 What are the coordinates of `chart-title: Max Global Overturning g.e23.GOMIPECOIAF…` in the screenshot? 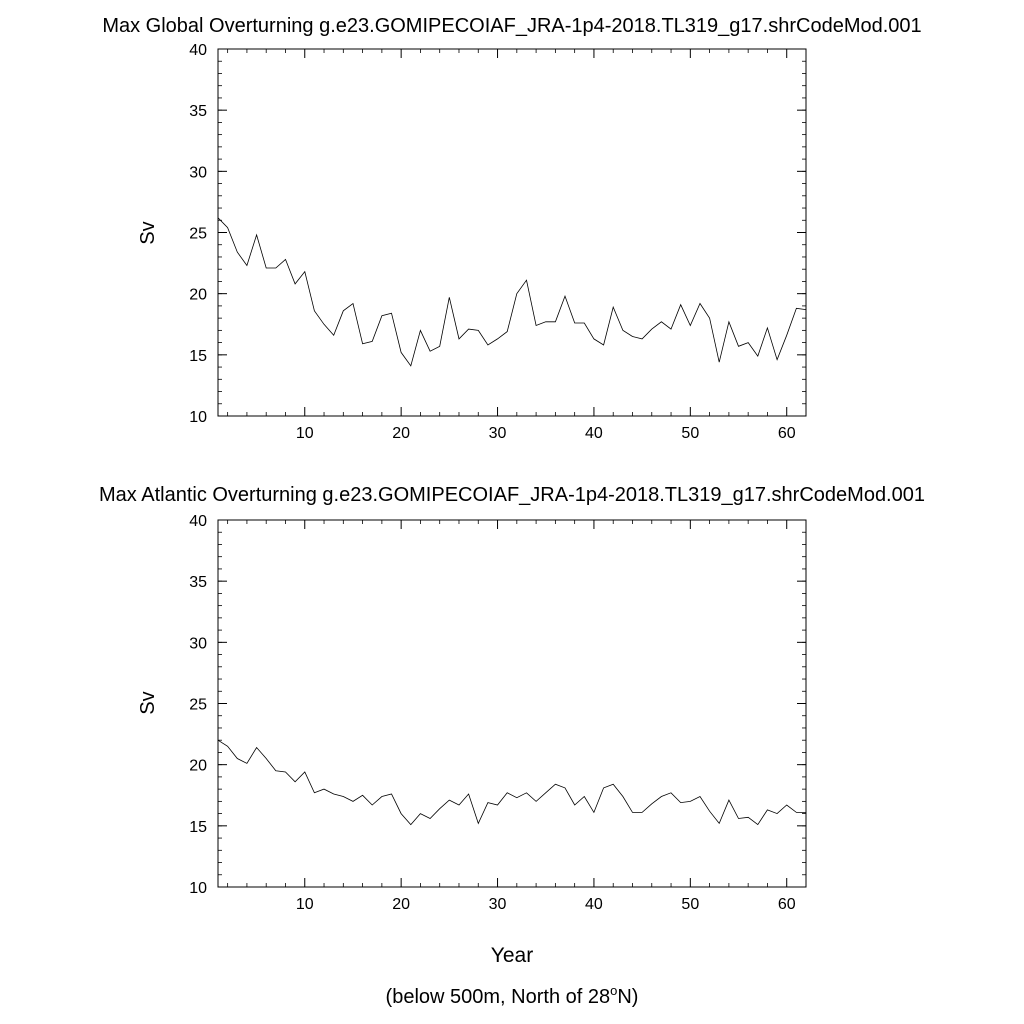 It's located at (511, 26).